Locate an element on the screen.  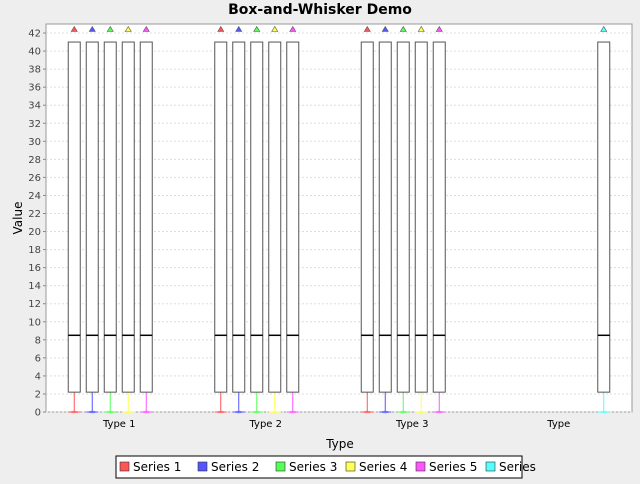
y-tick-label: 14 is located at coordinates (34, 286).